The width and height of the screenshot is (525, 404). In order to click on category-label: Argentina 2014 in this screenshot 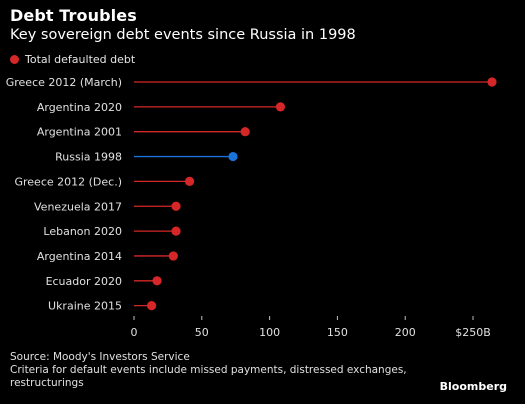, I will do `click(79, 256)`.